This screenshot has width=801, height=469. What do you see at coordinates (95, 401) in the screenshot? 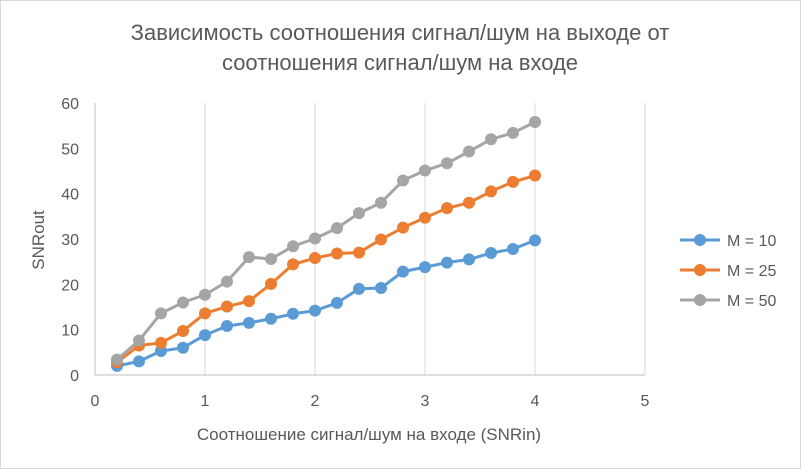
I see `x-tick-label: 0` at bounding box center [95, 401].